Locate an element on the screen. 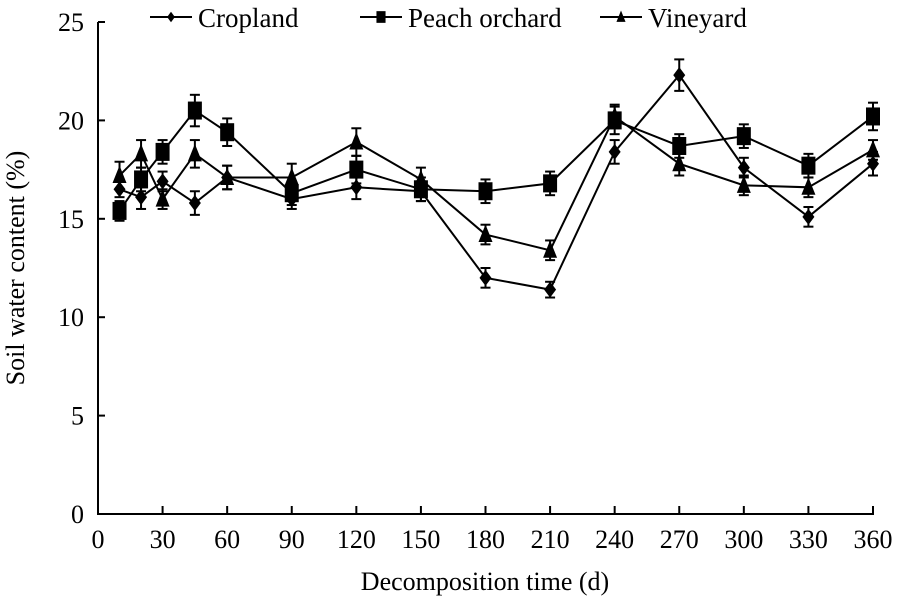 Image resolution: width=900 pixels, height=603 pixels. x-tick-label: 60 is located at coordinates (227, 539).